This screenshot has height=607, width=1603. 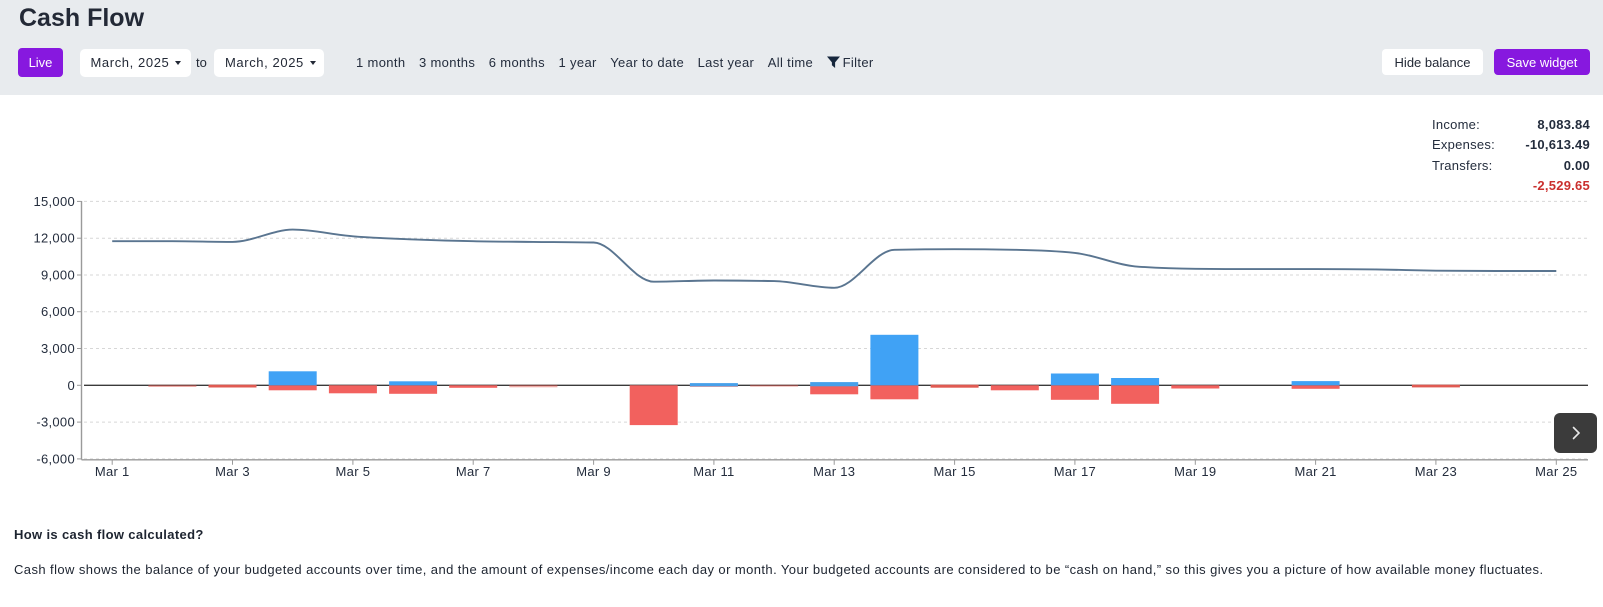 What do you see at coordinates (55, 422) in the screenshot?
I see `svg-text: -3,000` at bounding box center [55, 422].